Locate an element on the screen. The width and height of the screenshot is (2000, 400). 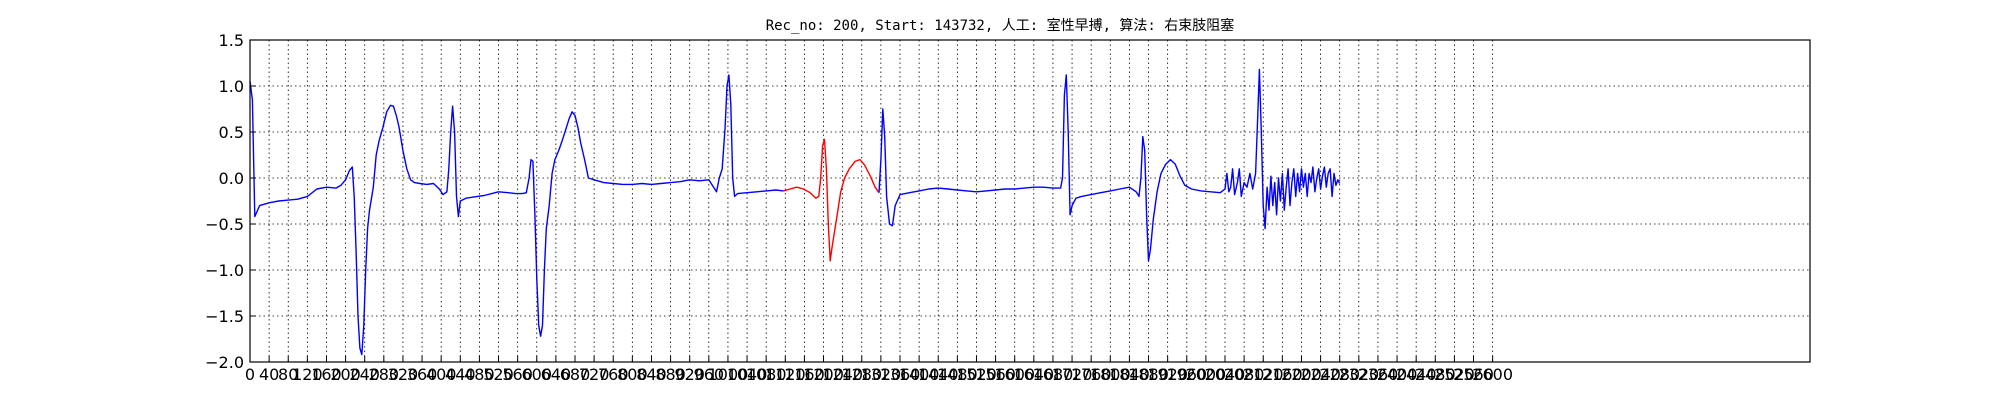
x-tick-label: 1840 is located at coordinates (1129, 374).